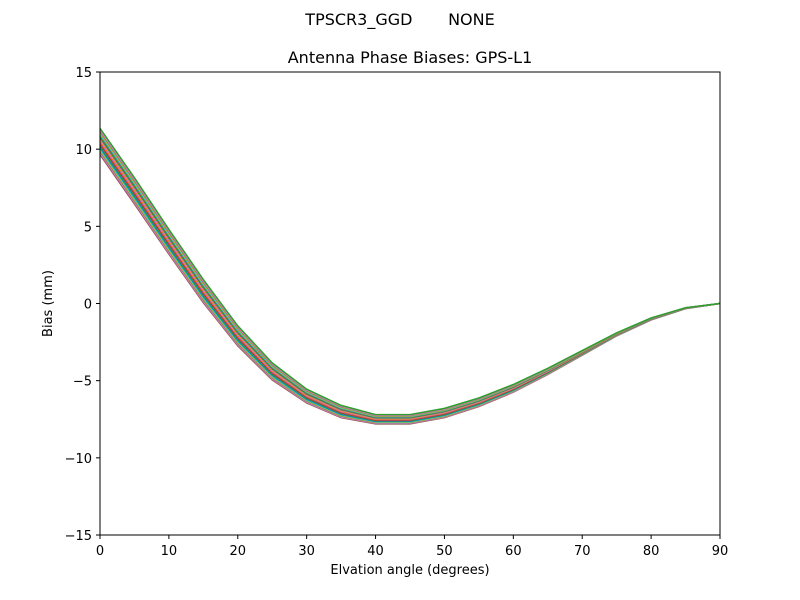 The width and height of the screenshot is (800, 600). I want to click on x-tick-label: 90, so click(720, 551).